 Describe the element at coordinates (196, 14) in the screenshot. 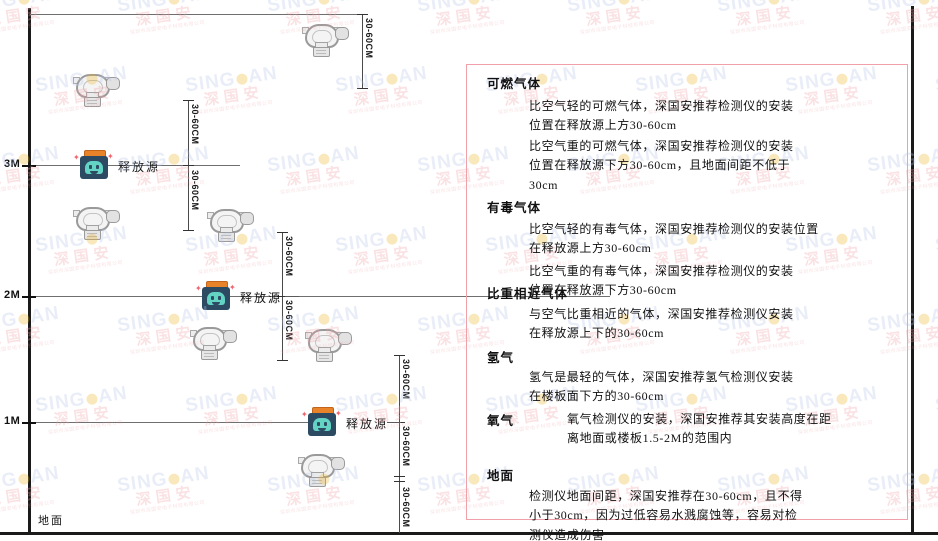

I see `level-line-top` at that location.